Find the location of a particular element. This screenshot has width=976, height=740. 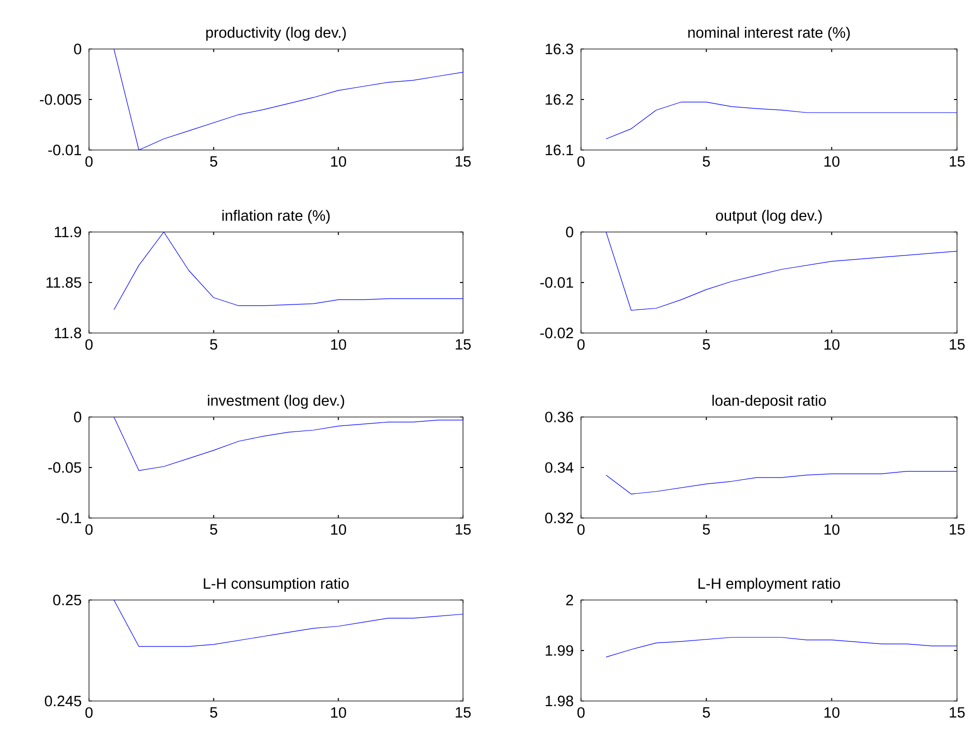

y-tick-label: 11.9 is located at coordinates (68, 232).